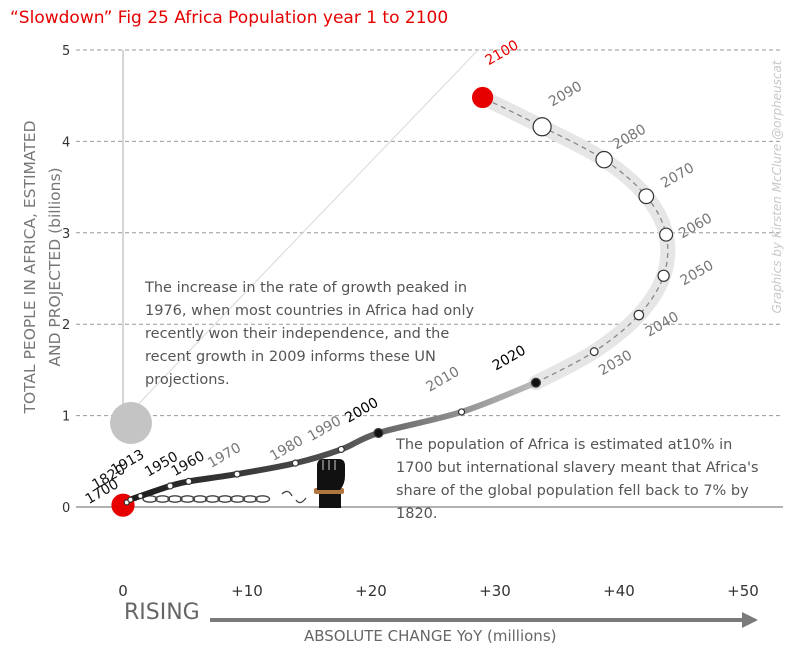 The image size is (800, 652). What do you see at coordinates (663, 275) in the screenshot?
I see `point-2050` at bounding box center [663, 275].